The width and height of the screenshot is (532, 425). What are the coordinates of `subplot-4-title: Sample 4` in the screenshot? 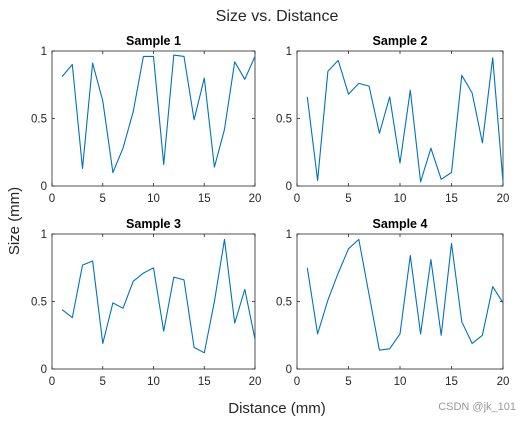 It's located at (400, 224).